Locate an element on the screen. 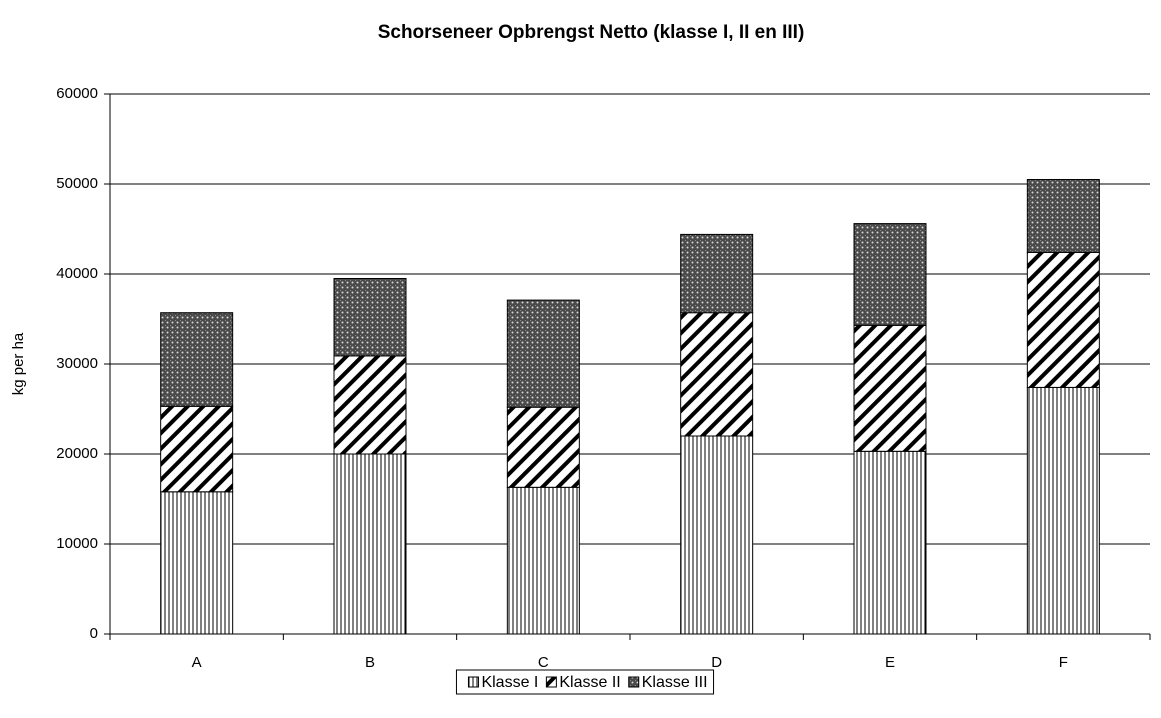  x-tick-label: B is located at coordinates (370, 662).